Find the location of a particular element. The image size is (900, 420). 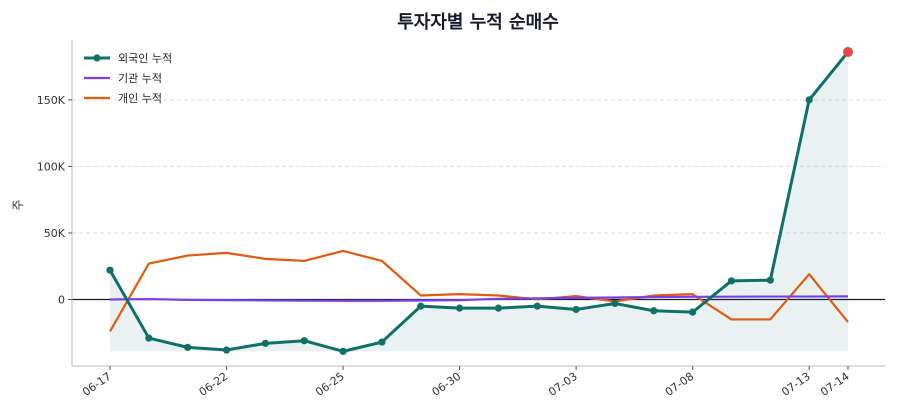

y-tick-label: 50K is located at coordinates (55, 233).